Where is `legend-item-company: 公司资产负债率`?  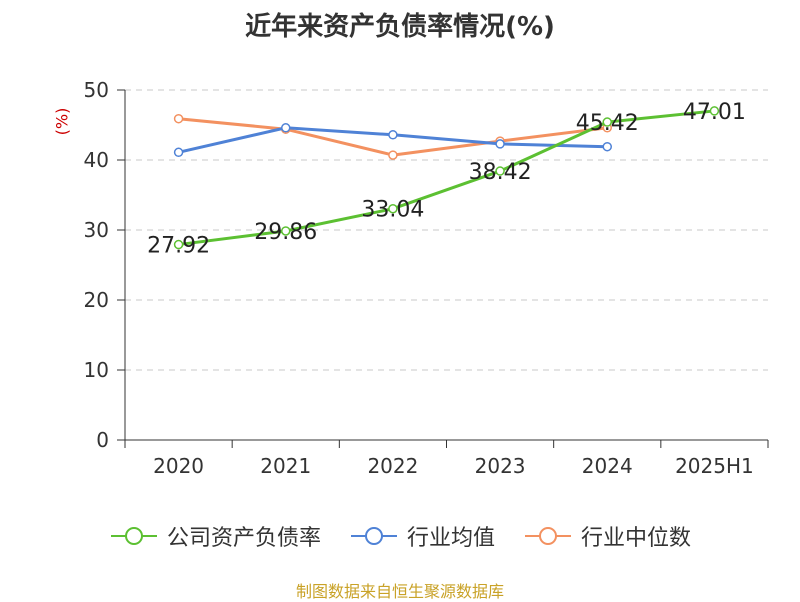 legend-item-company: 公司资产负债率 is located at coordinates (215, 536).